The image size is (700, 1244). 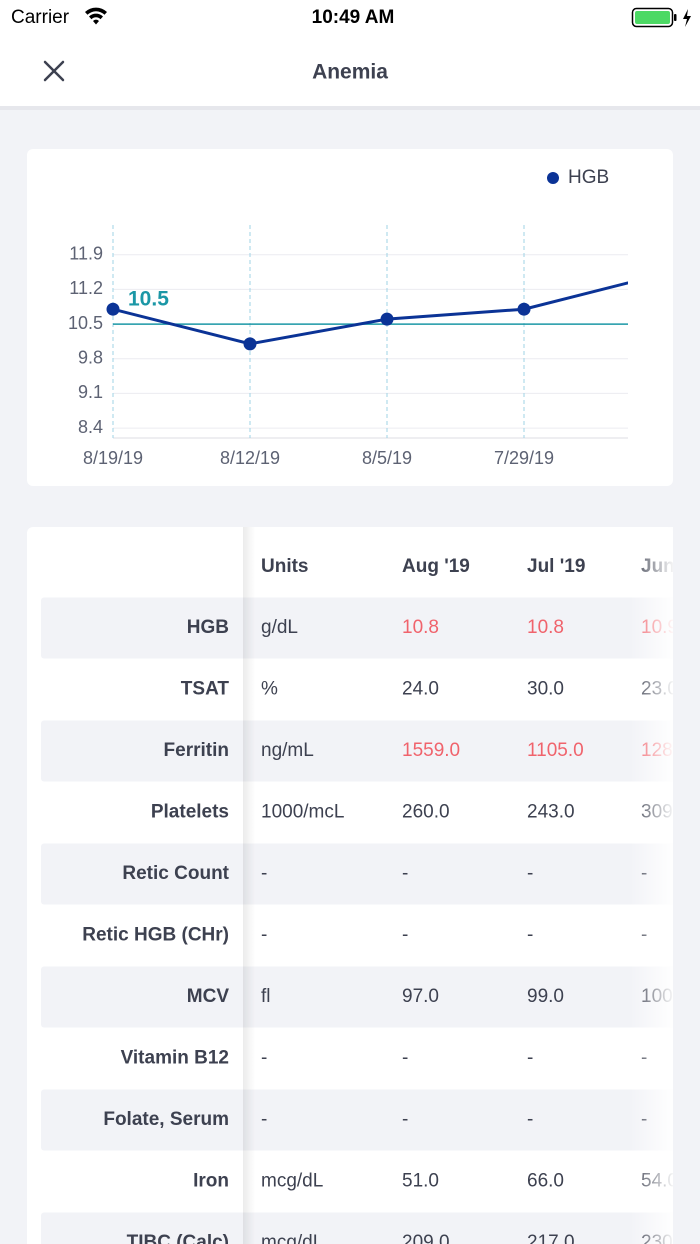 I want to click on legend-marker, so click(x=553, y=178).